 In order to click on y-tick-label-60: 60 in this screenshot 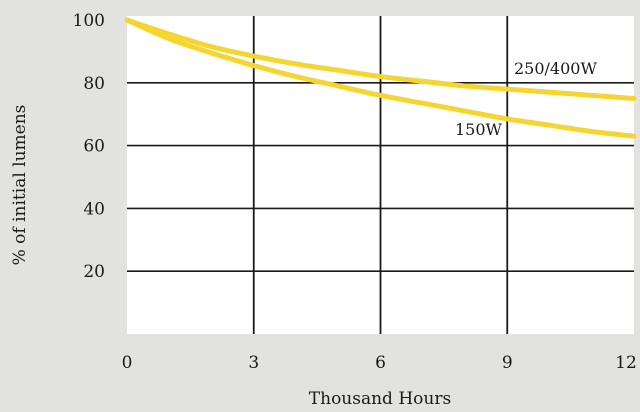, I will do `click(94, 147)`.